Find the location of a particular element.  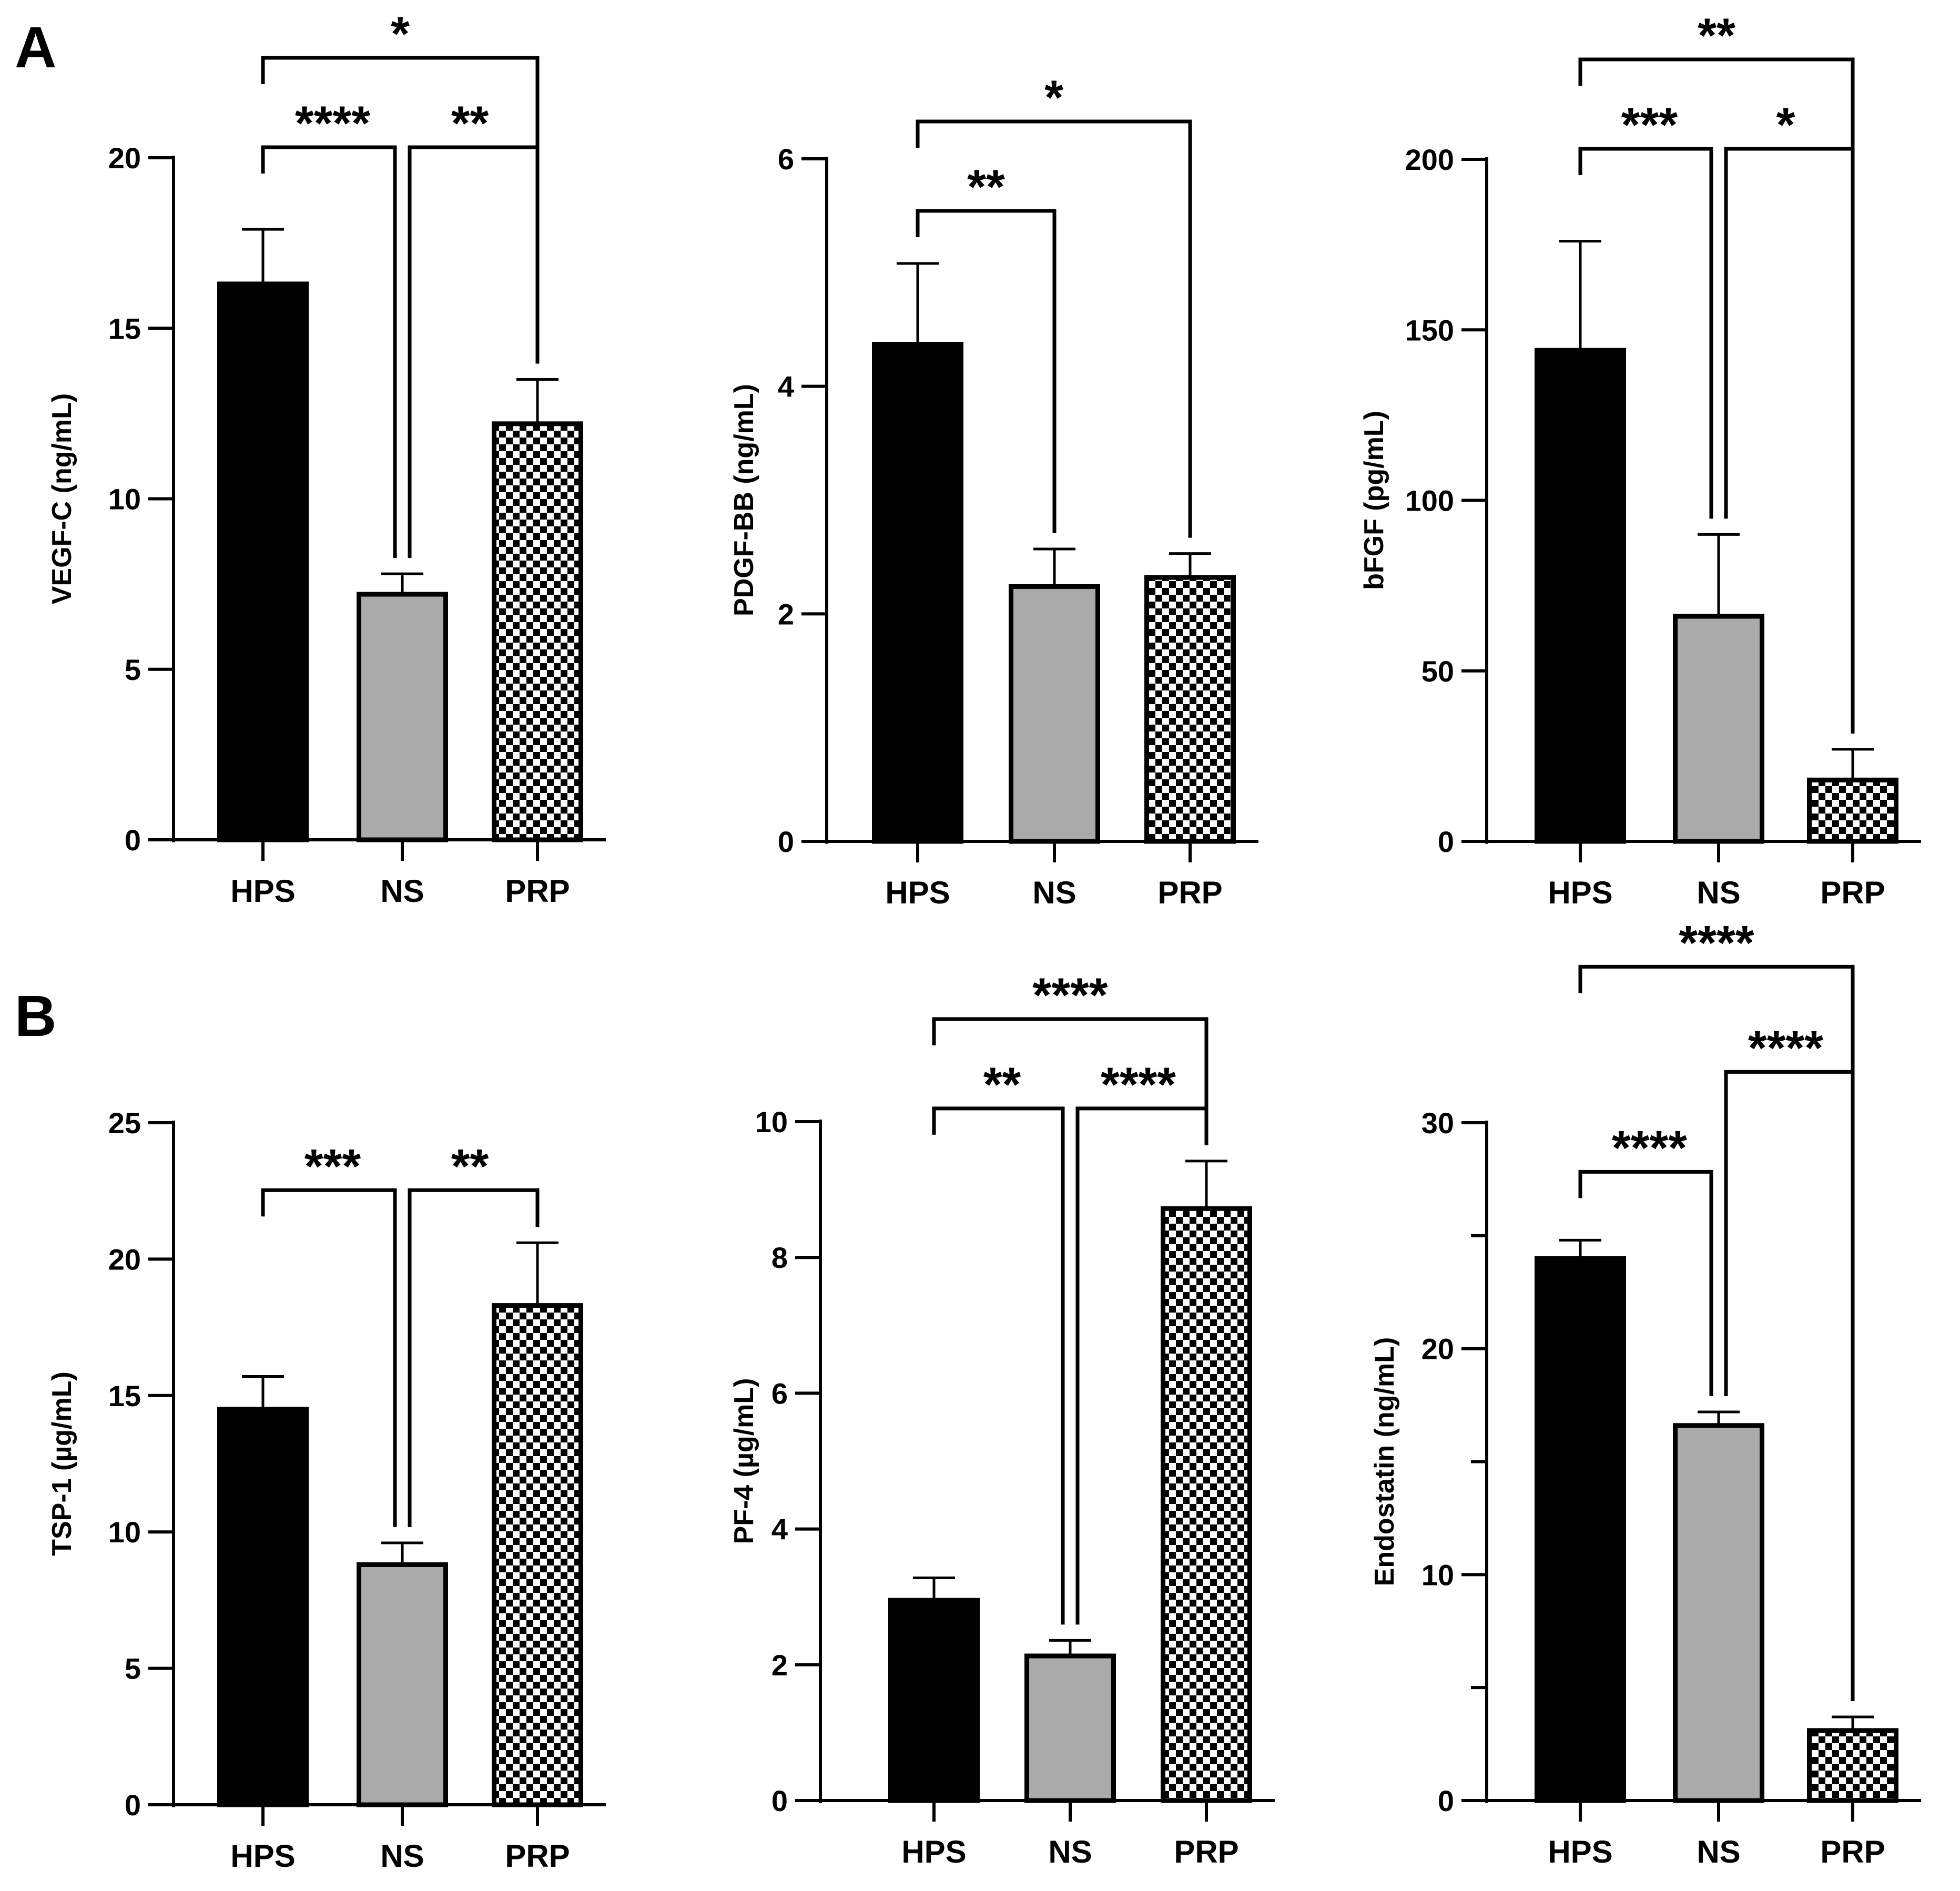

y-axis-title: PF-4 (µg/mL) is located at coordinates (744, 1461).